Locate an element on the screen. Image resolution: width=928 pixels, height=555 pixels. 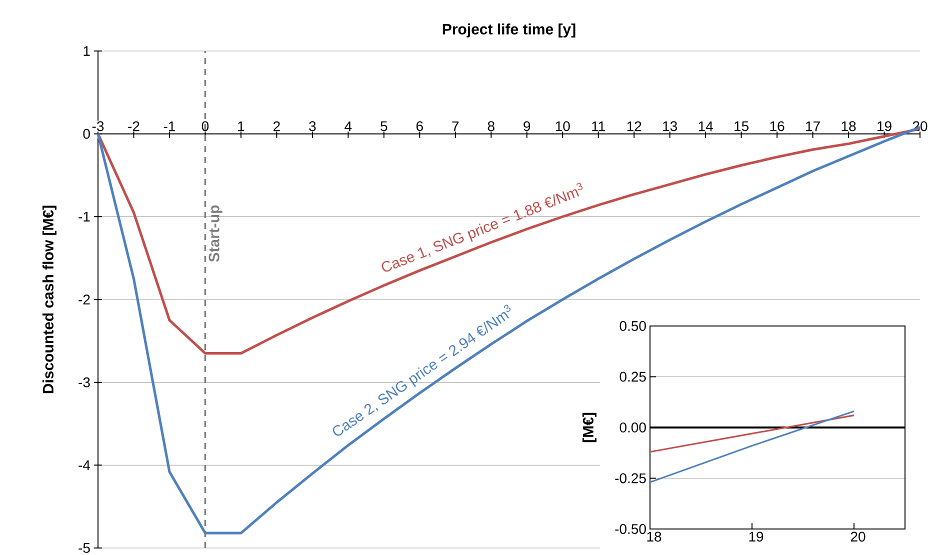
x-tick-label: 4 is located at coordinates (348, 127).